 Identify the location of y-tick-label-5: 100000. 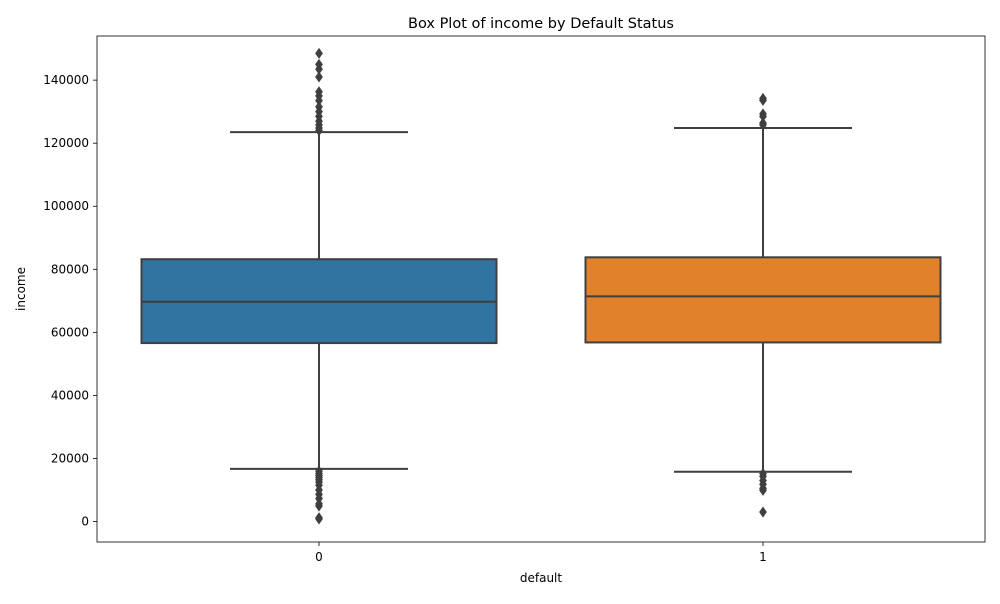
(66, 206).